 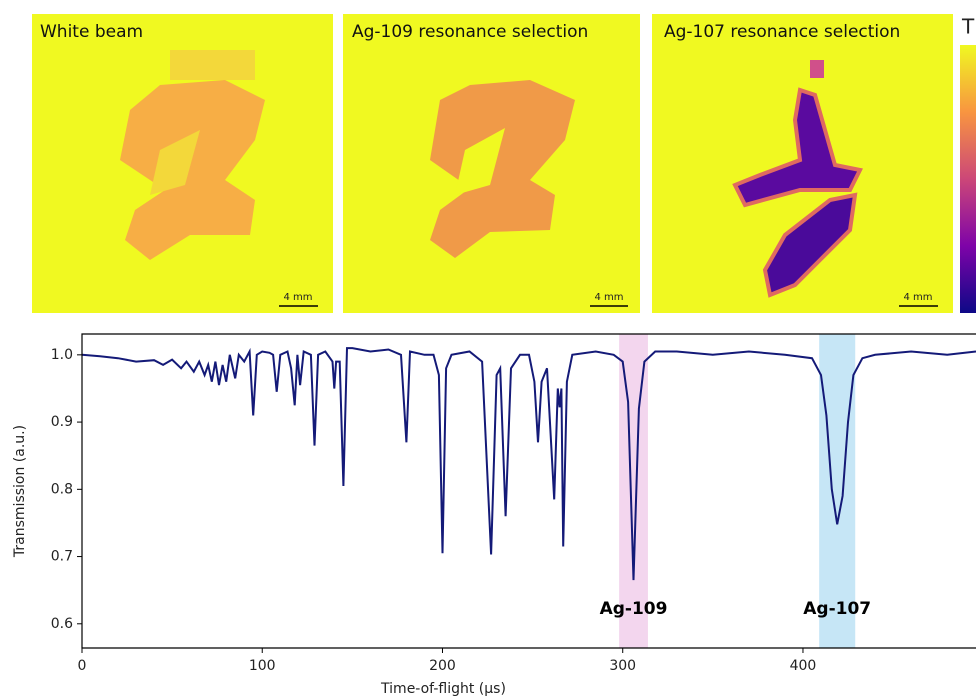 I want to click on x-tick-label: 100, so click(x=262, y=666).